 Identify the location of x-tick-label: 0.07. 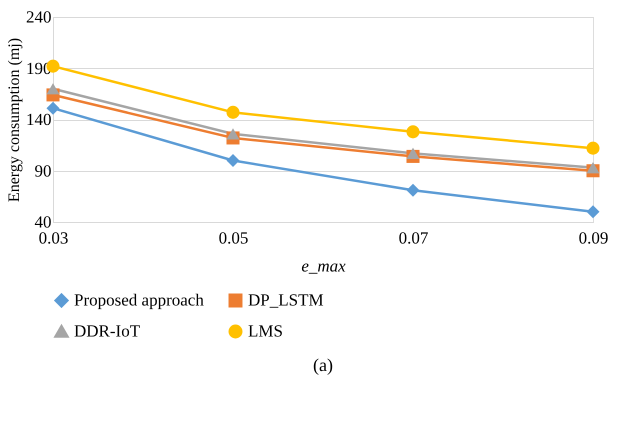
(413, 238).